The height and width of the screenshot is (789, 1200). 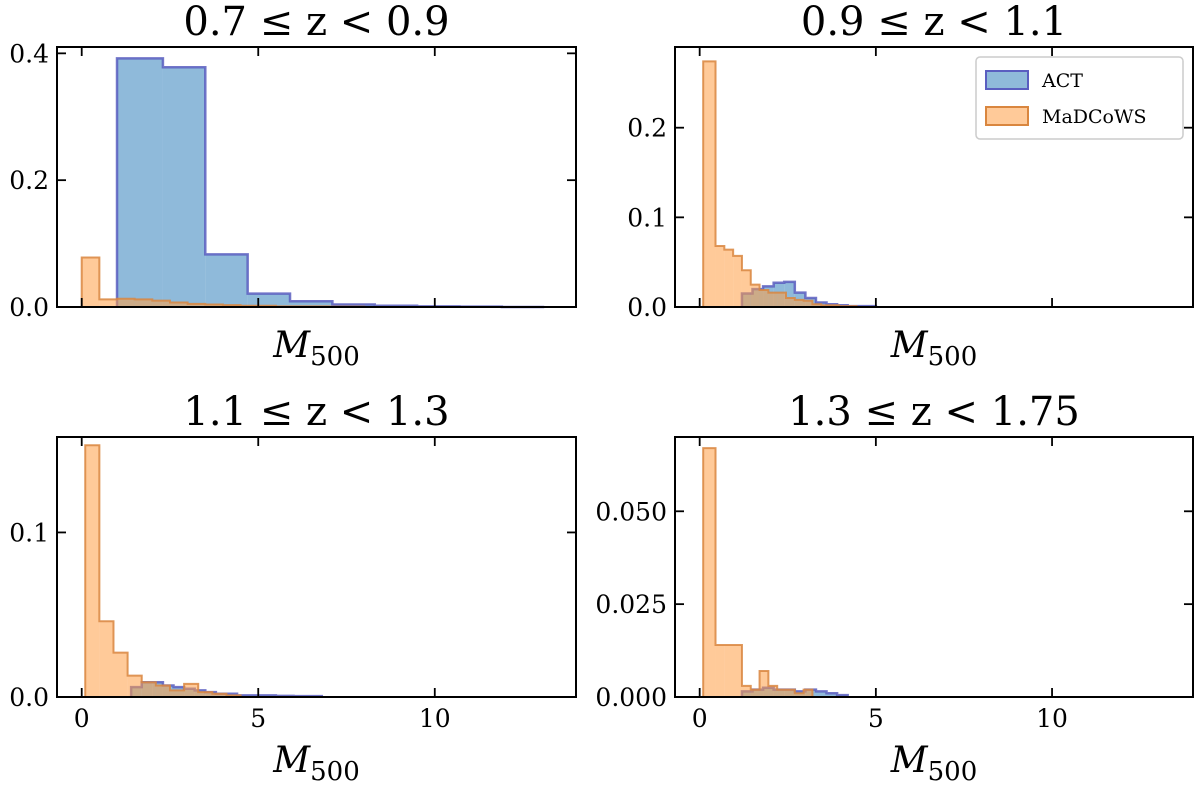 I want to click on legend: ACT MaDCoWS, so click(x=1079, y=98).